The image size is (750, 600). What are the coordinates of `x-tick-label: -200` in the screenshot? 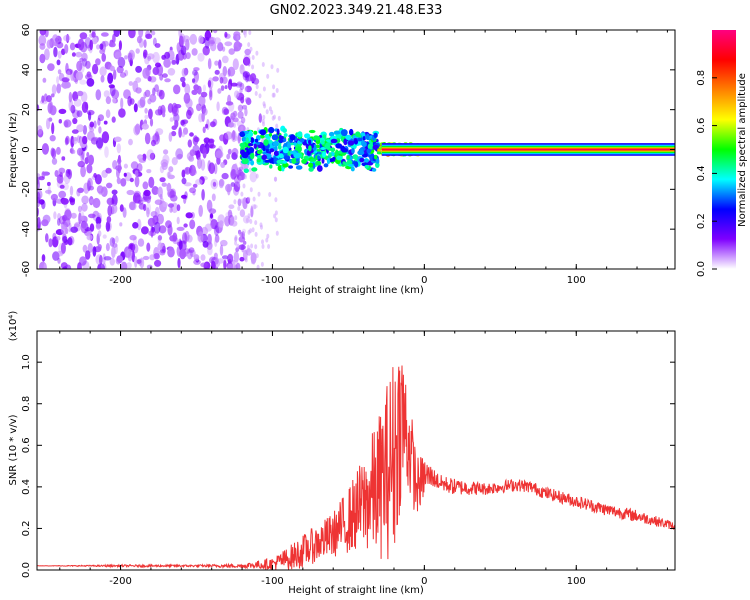 It's located at (120, 581).